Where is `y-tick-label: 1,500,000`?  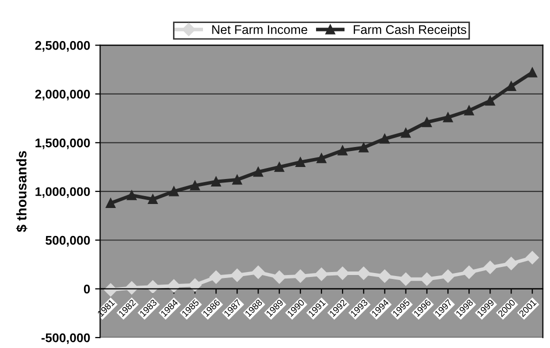 y-tick-label: 1,500,000 is located at coordinates (63, 144).